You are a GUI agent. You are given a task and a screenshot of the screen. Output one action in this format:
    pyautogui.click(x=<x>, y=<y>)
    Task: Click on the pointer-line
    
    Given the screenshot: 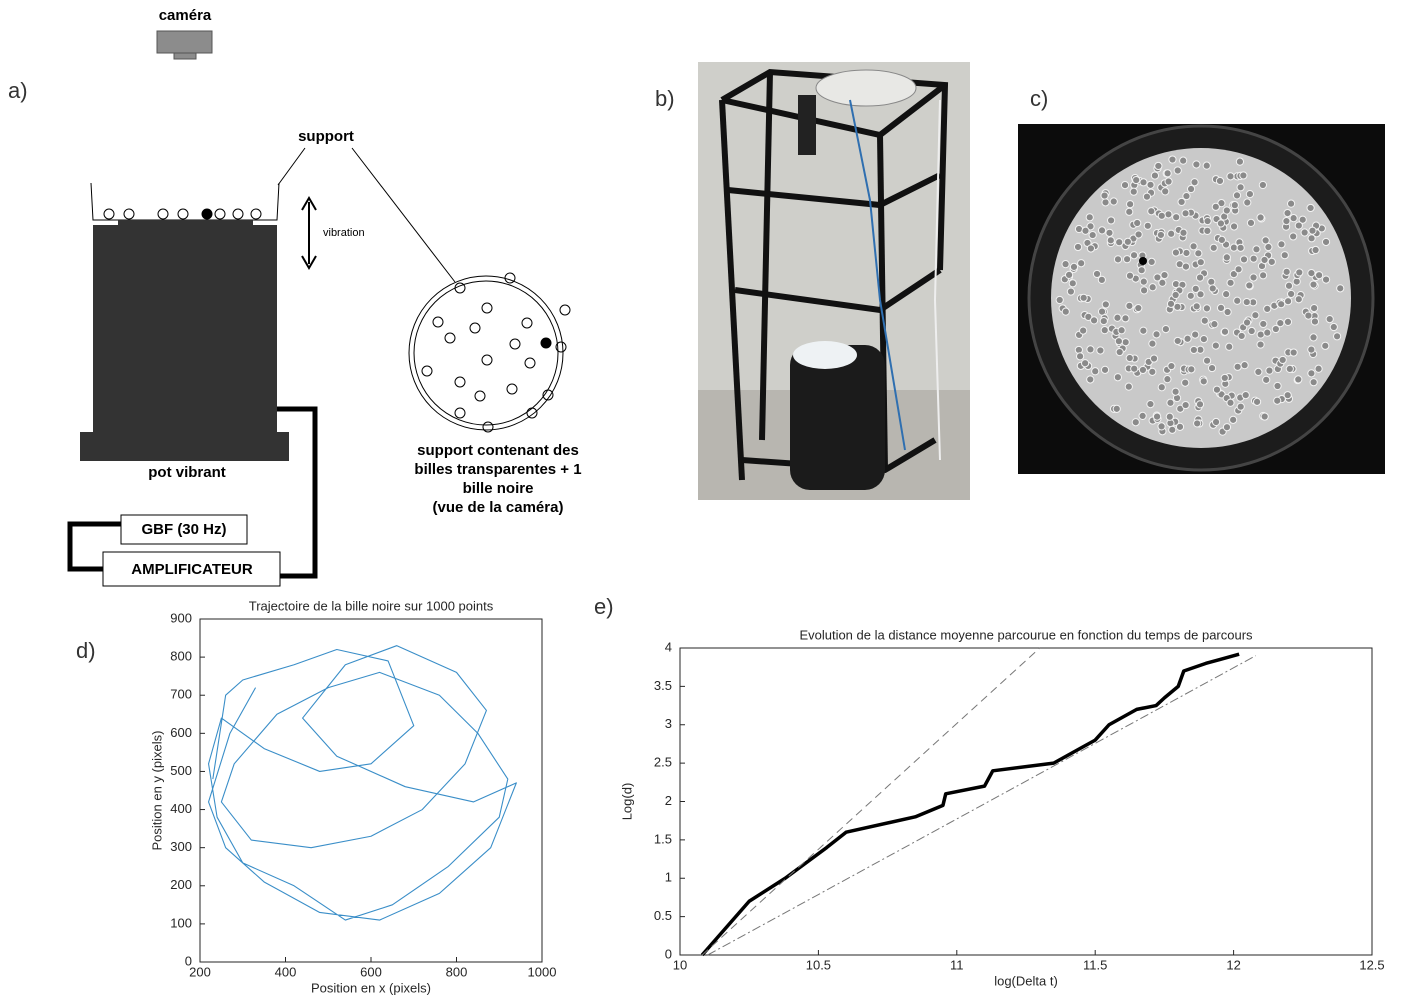 What is the action you would take?
    pyautogui.click(x=291, y=166)
    